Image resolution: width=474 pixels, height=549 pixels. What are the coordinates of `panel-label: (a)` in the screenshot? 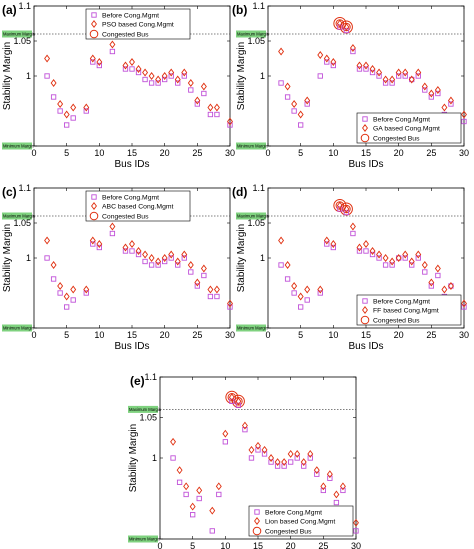 It's located at (9, 10).